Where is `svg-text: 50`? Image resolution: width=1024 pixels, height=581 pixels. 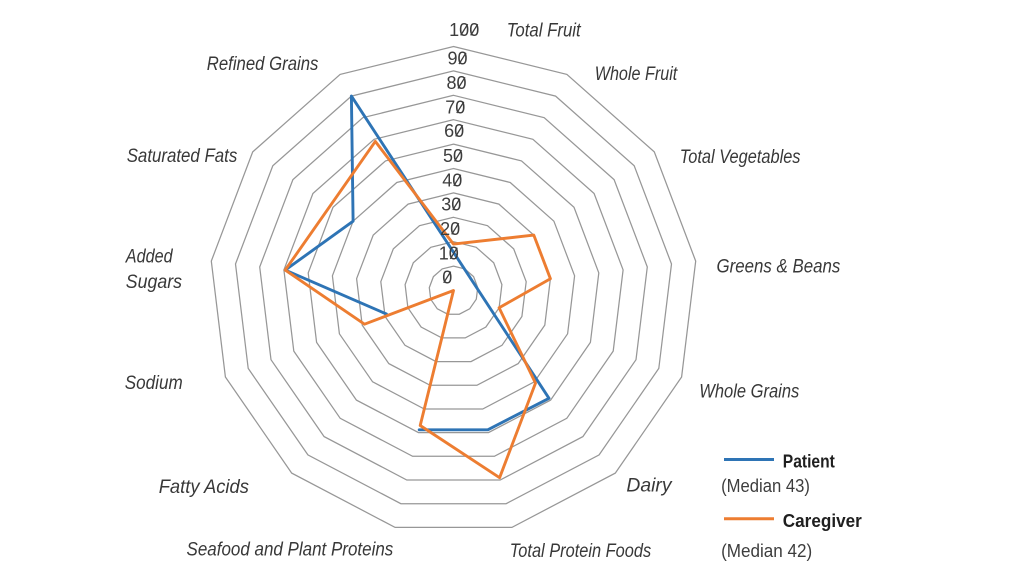 svg-text: 50 is located at coordinates (453, 156).